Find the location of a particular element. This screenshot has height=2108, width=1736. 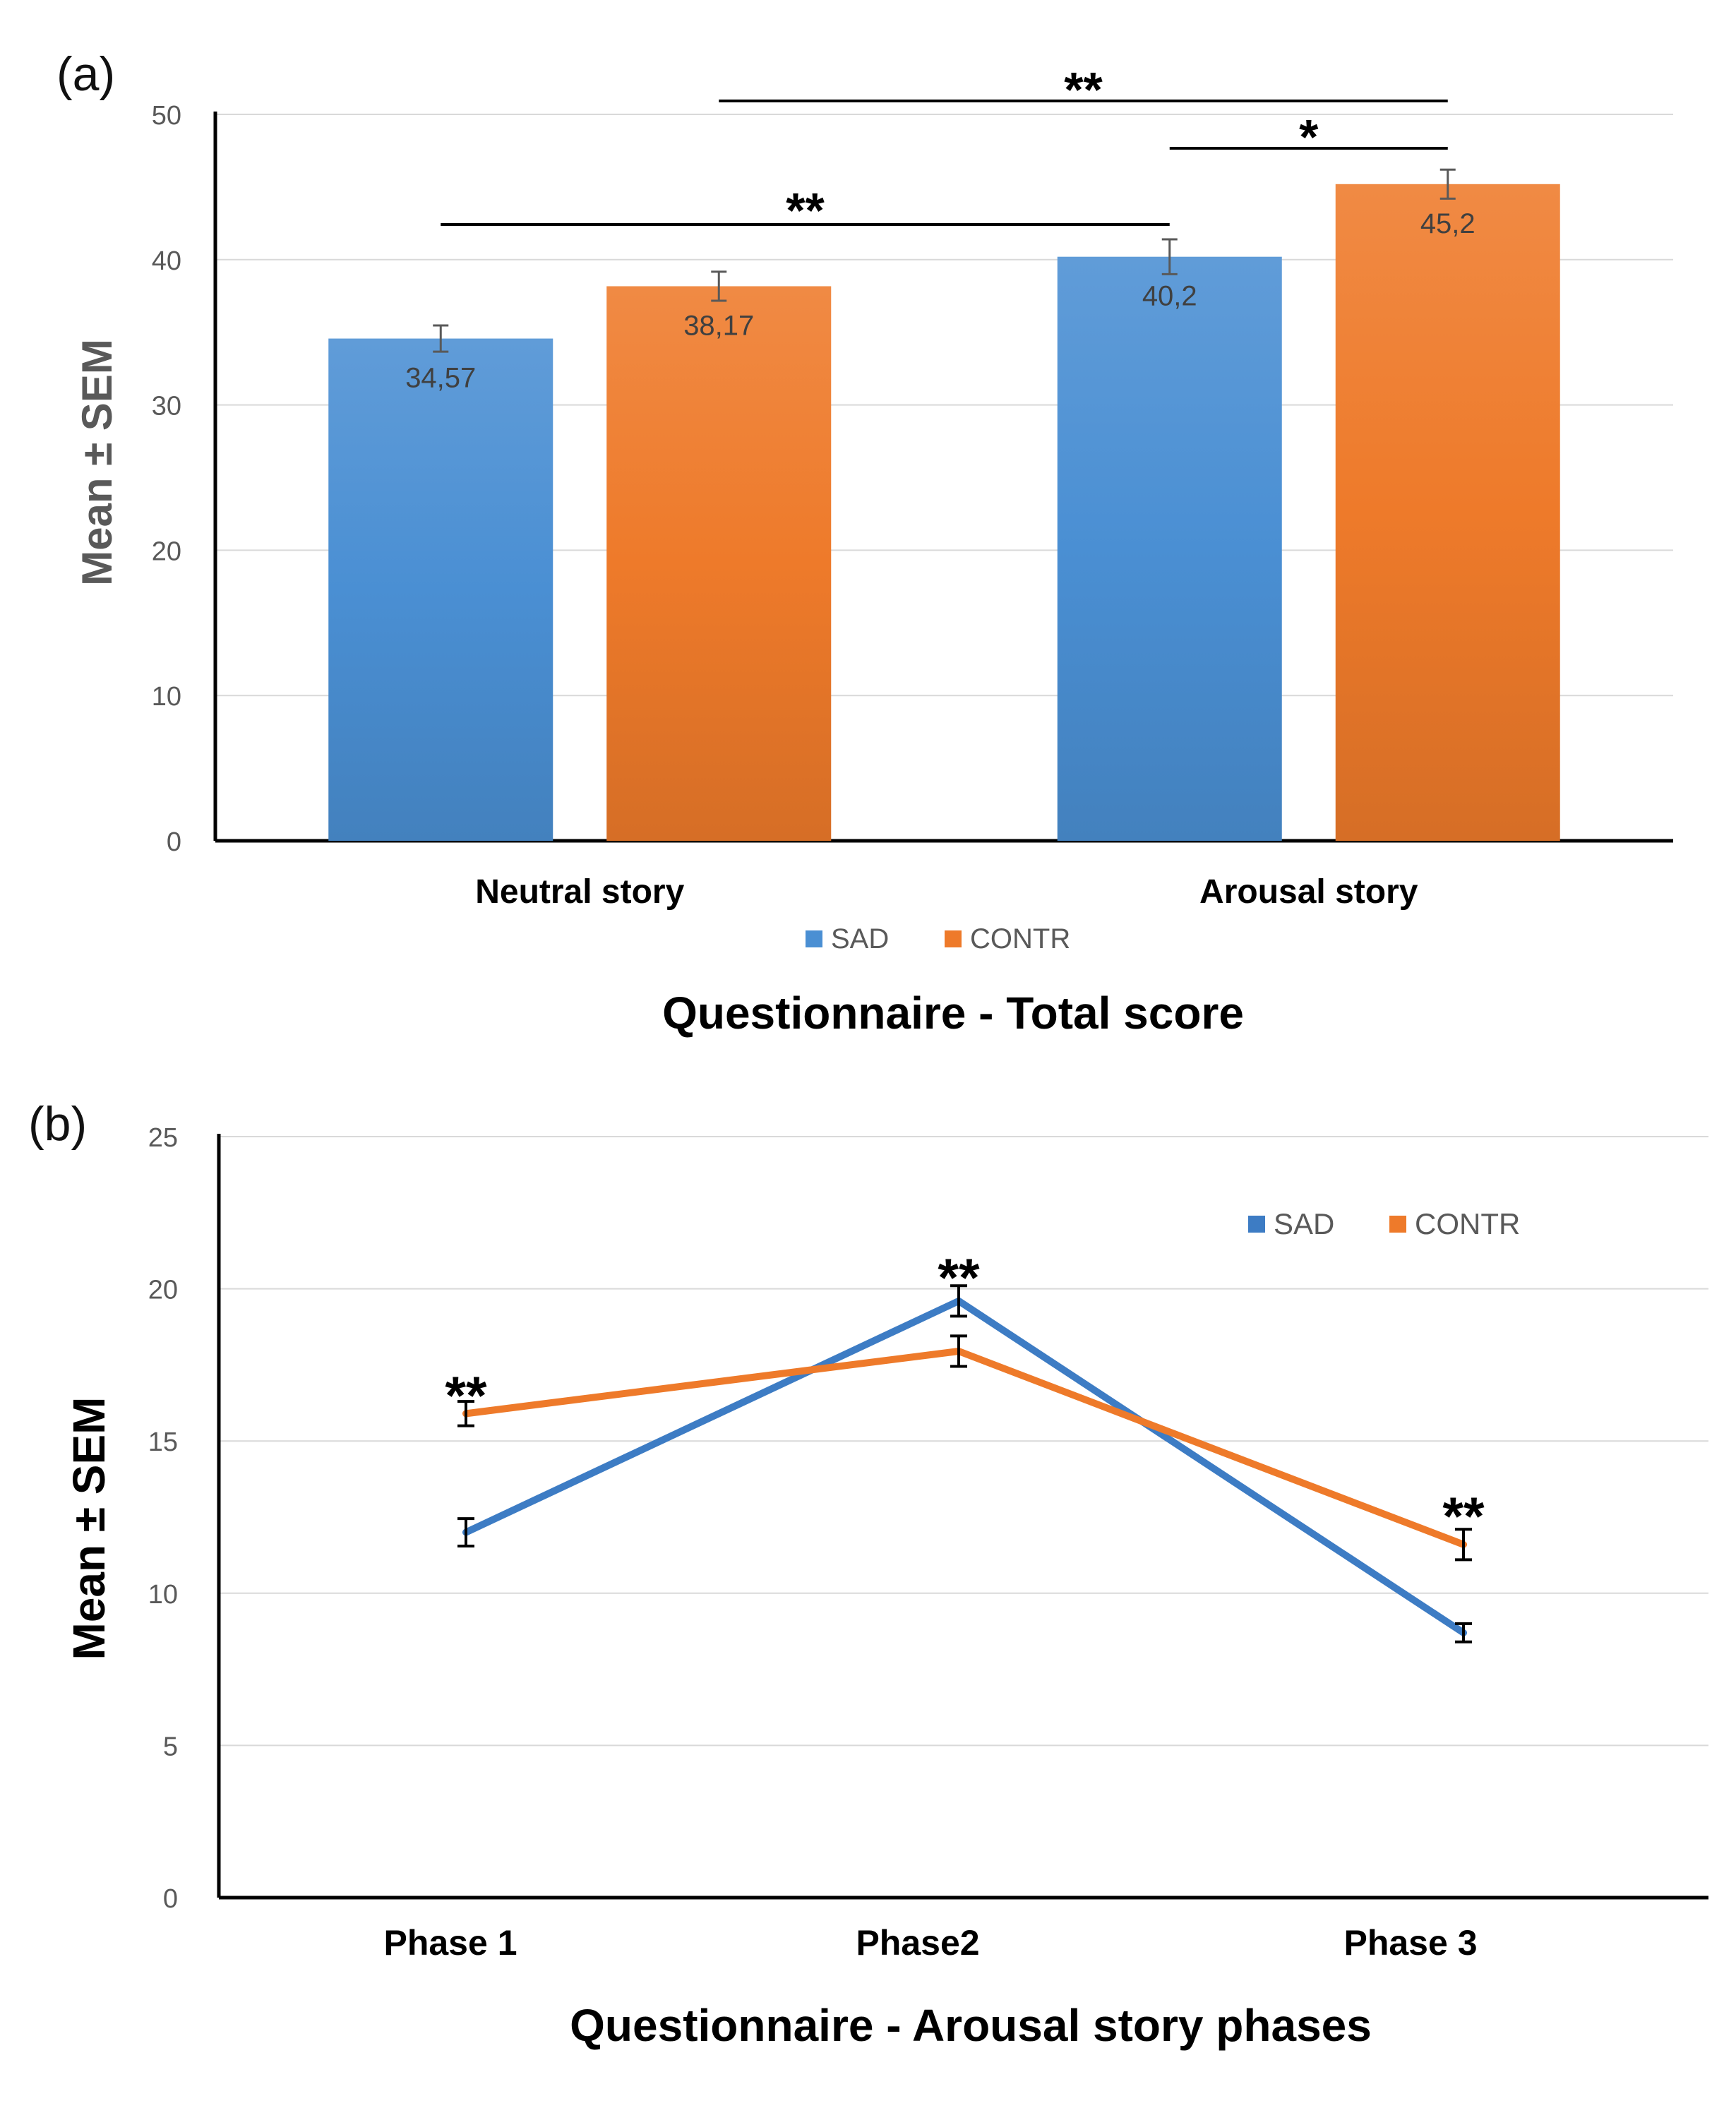

y-axis-title-b: Mean ± SEM is located at coordinates (89, 1528).